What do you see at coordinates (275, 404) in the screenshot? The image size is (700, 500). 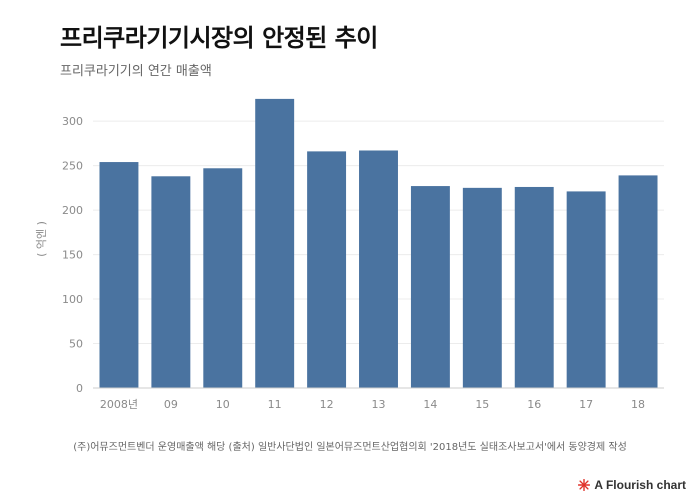 I see `x-tick-label: 11` at bounding box center [275, 404].